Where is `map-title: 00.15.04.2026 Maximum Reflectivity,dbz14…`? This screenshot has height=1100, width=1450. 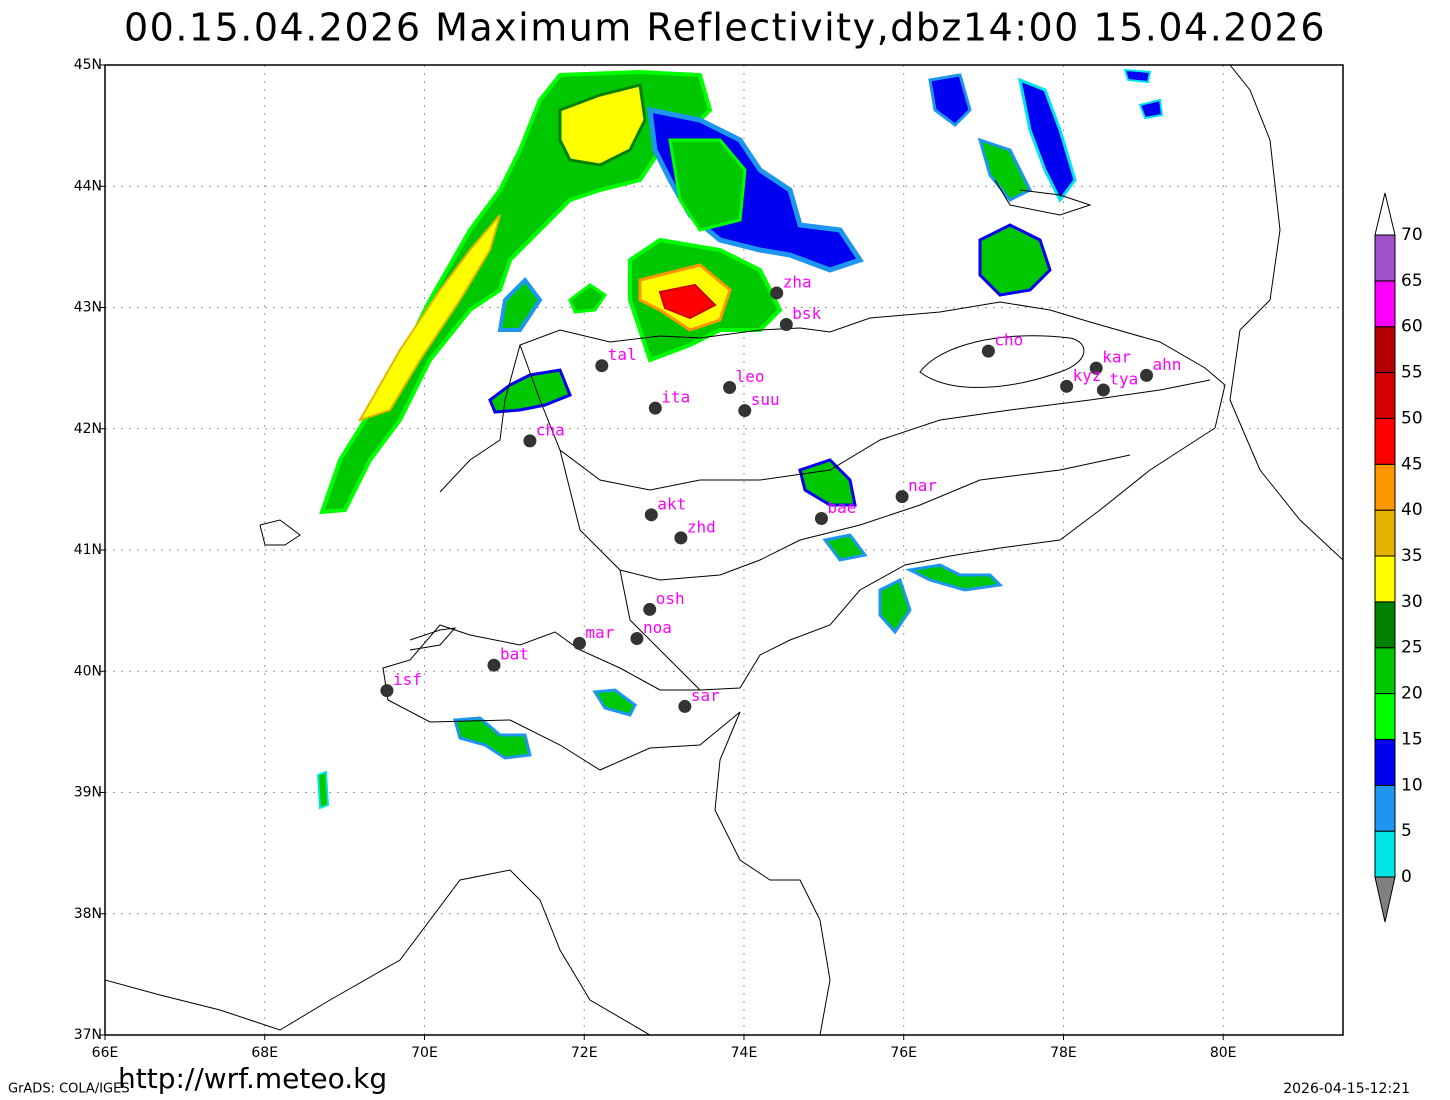
map-title: 00.15.04.2026 Maximum Reflectivity,dbz14… is located at coordinates (725, 28).